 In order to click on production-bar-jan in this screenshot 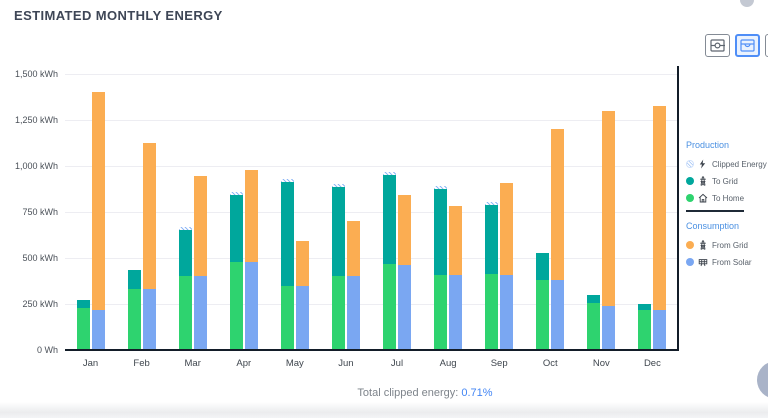, I will do `click(83, 325)`.